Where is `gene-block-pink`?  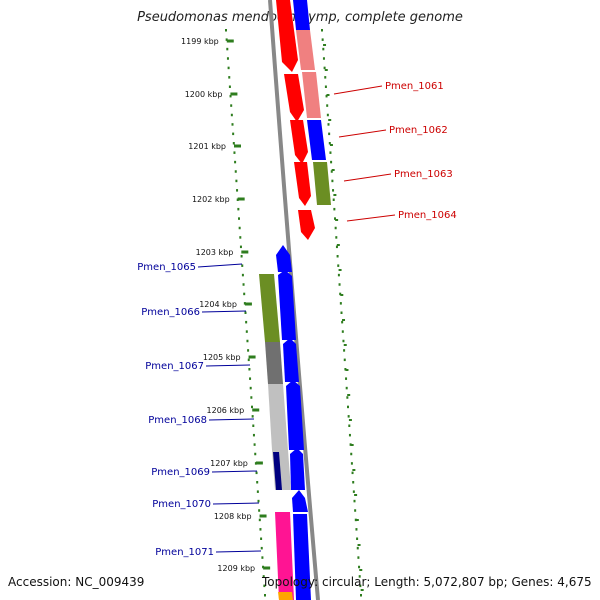
gene-block-pink is located at coordinates (284, 556).